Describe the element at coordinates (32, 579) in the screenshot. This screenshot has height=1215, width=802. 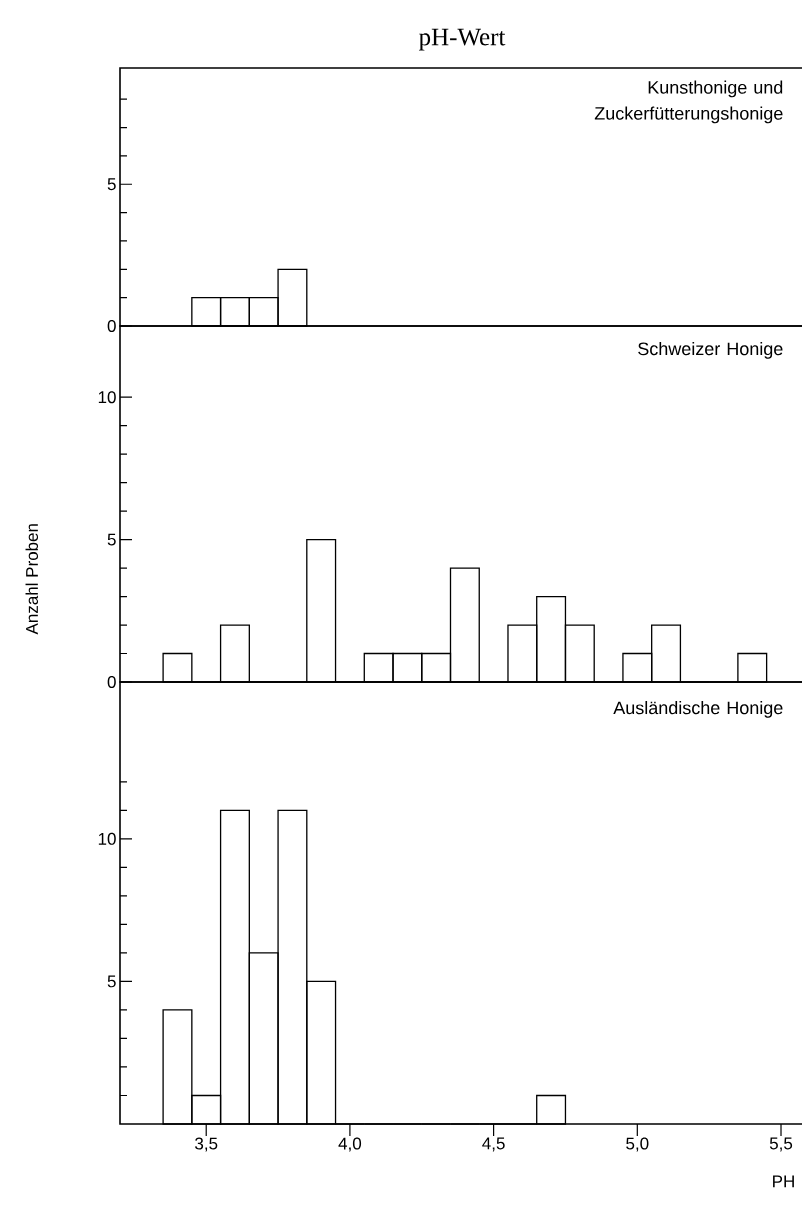
I see `y-axis-title: Anzahl Proben` at that location.